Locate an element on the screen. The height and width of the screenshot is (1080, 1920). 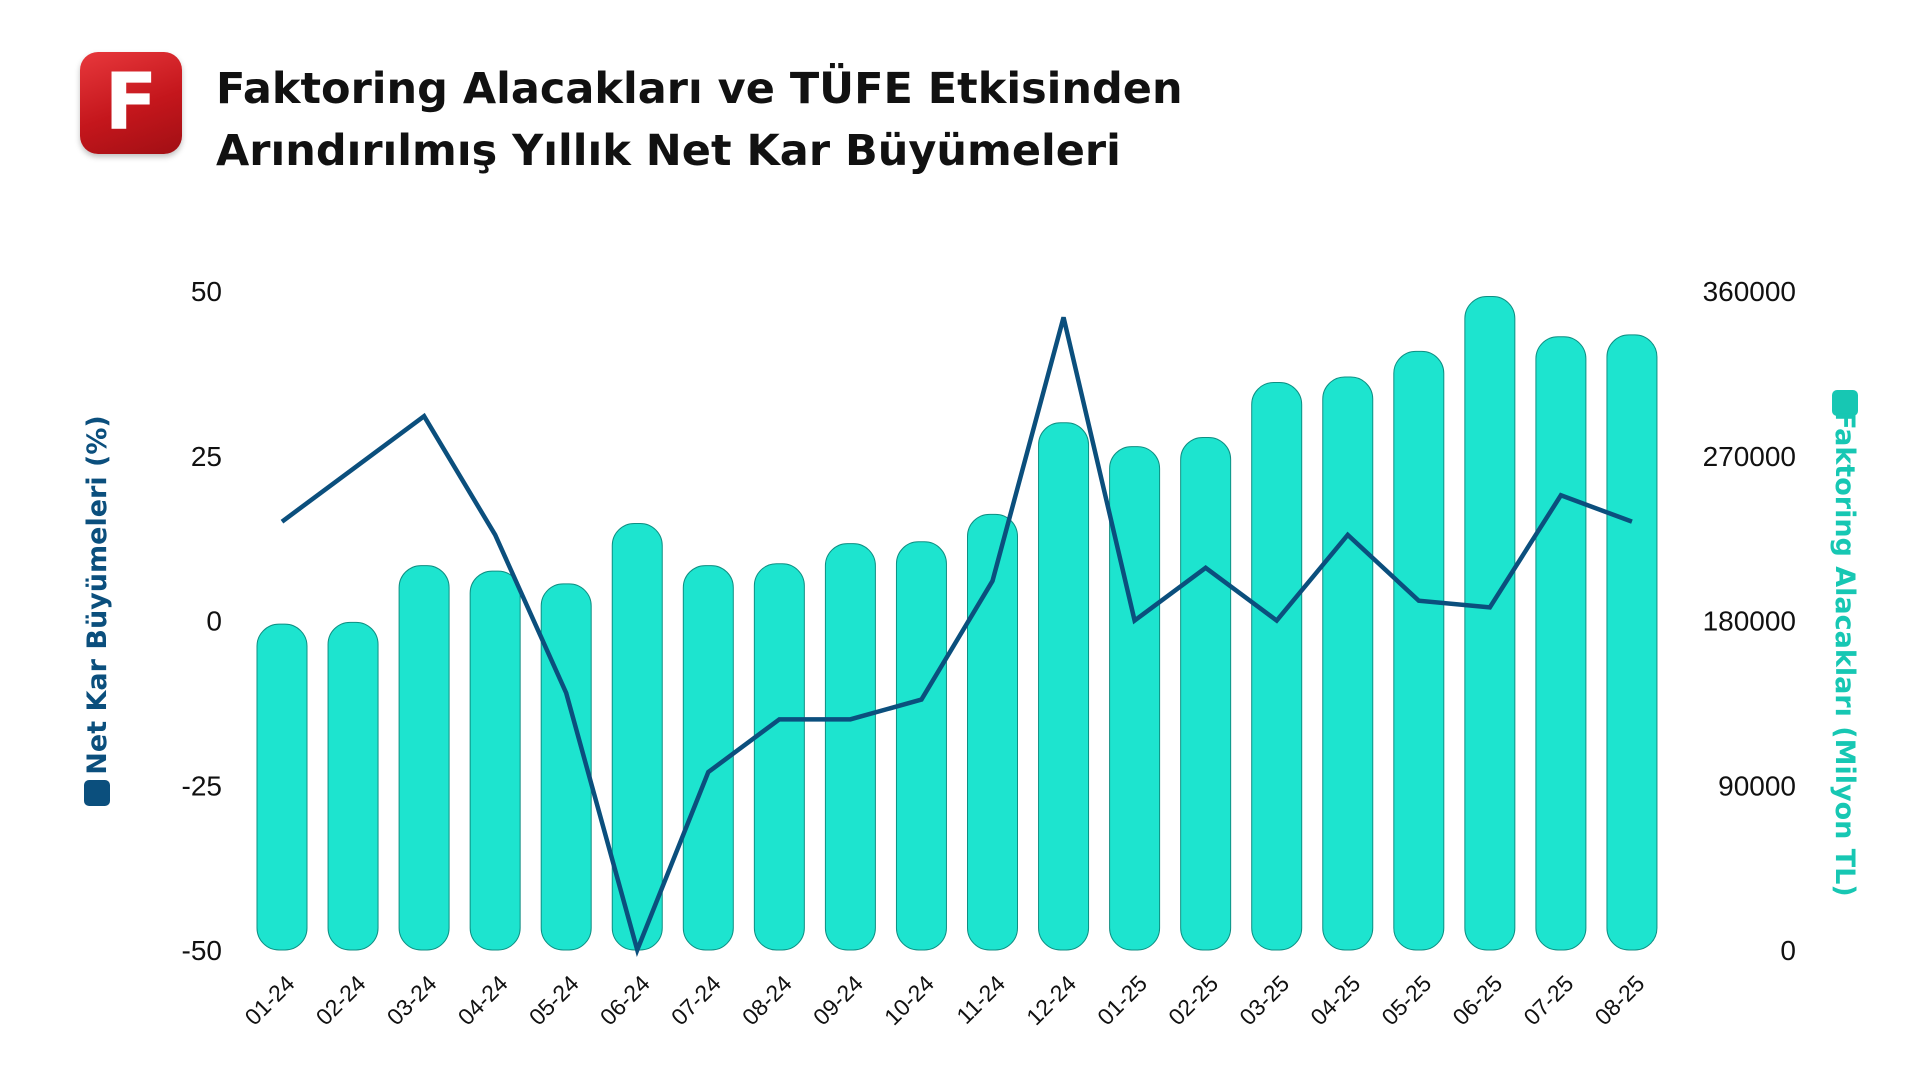
x-tick-label: 04-24 is located at coordinates (483, 1000).